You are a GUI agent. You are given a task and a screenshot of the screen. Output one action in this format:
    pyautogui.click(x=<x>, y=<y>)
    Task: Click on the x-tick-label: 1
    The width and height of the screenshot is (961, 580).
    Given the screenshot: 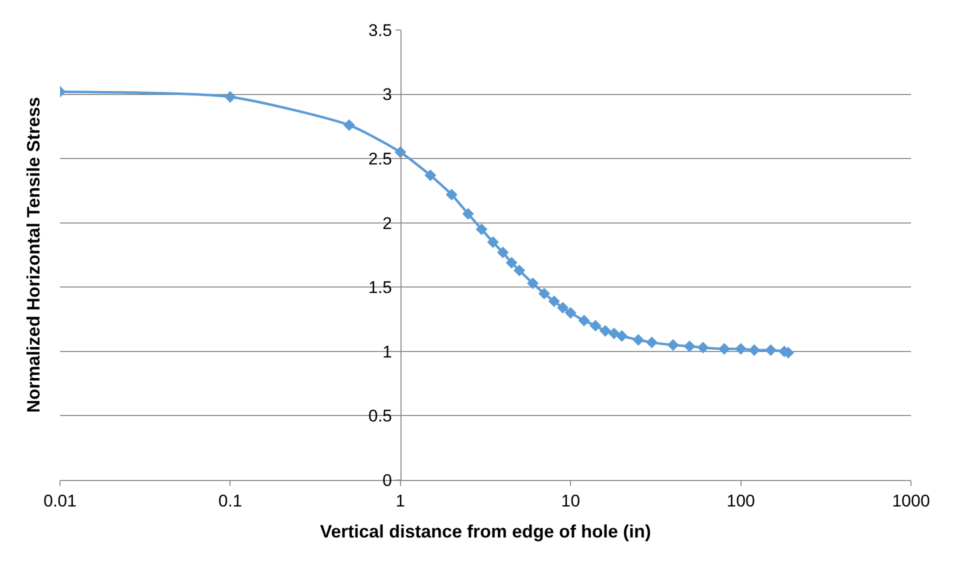 What is the action you would take?
    pyautogui.click(x=401, y=500)
    